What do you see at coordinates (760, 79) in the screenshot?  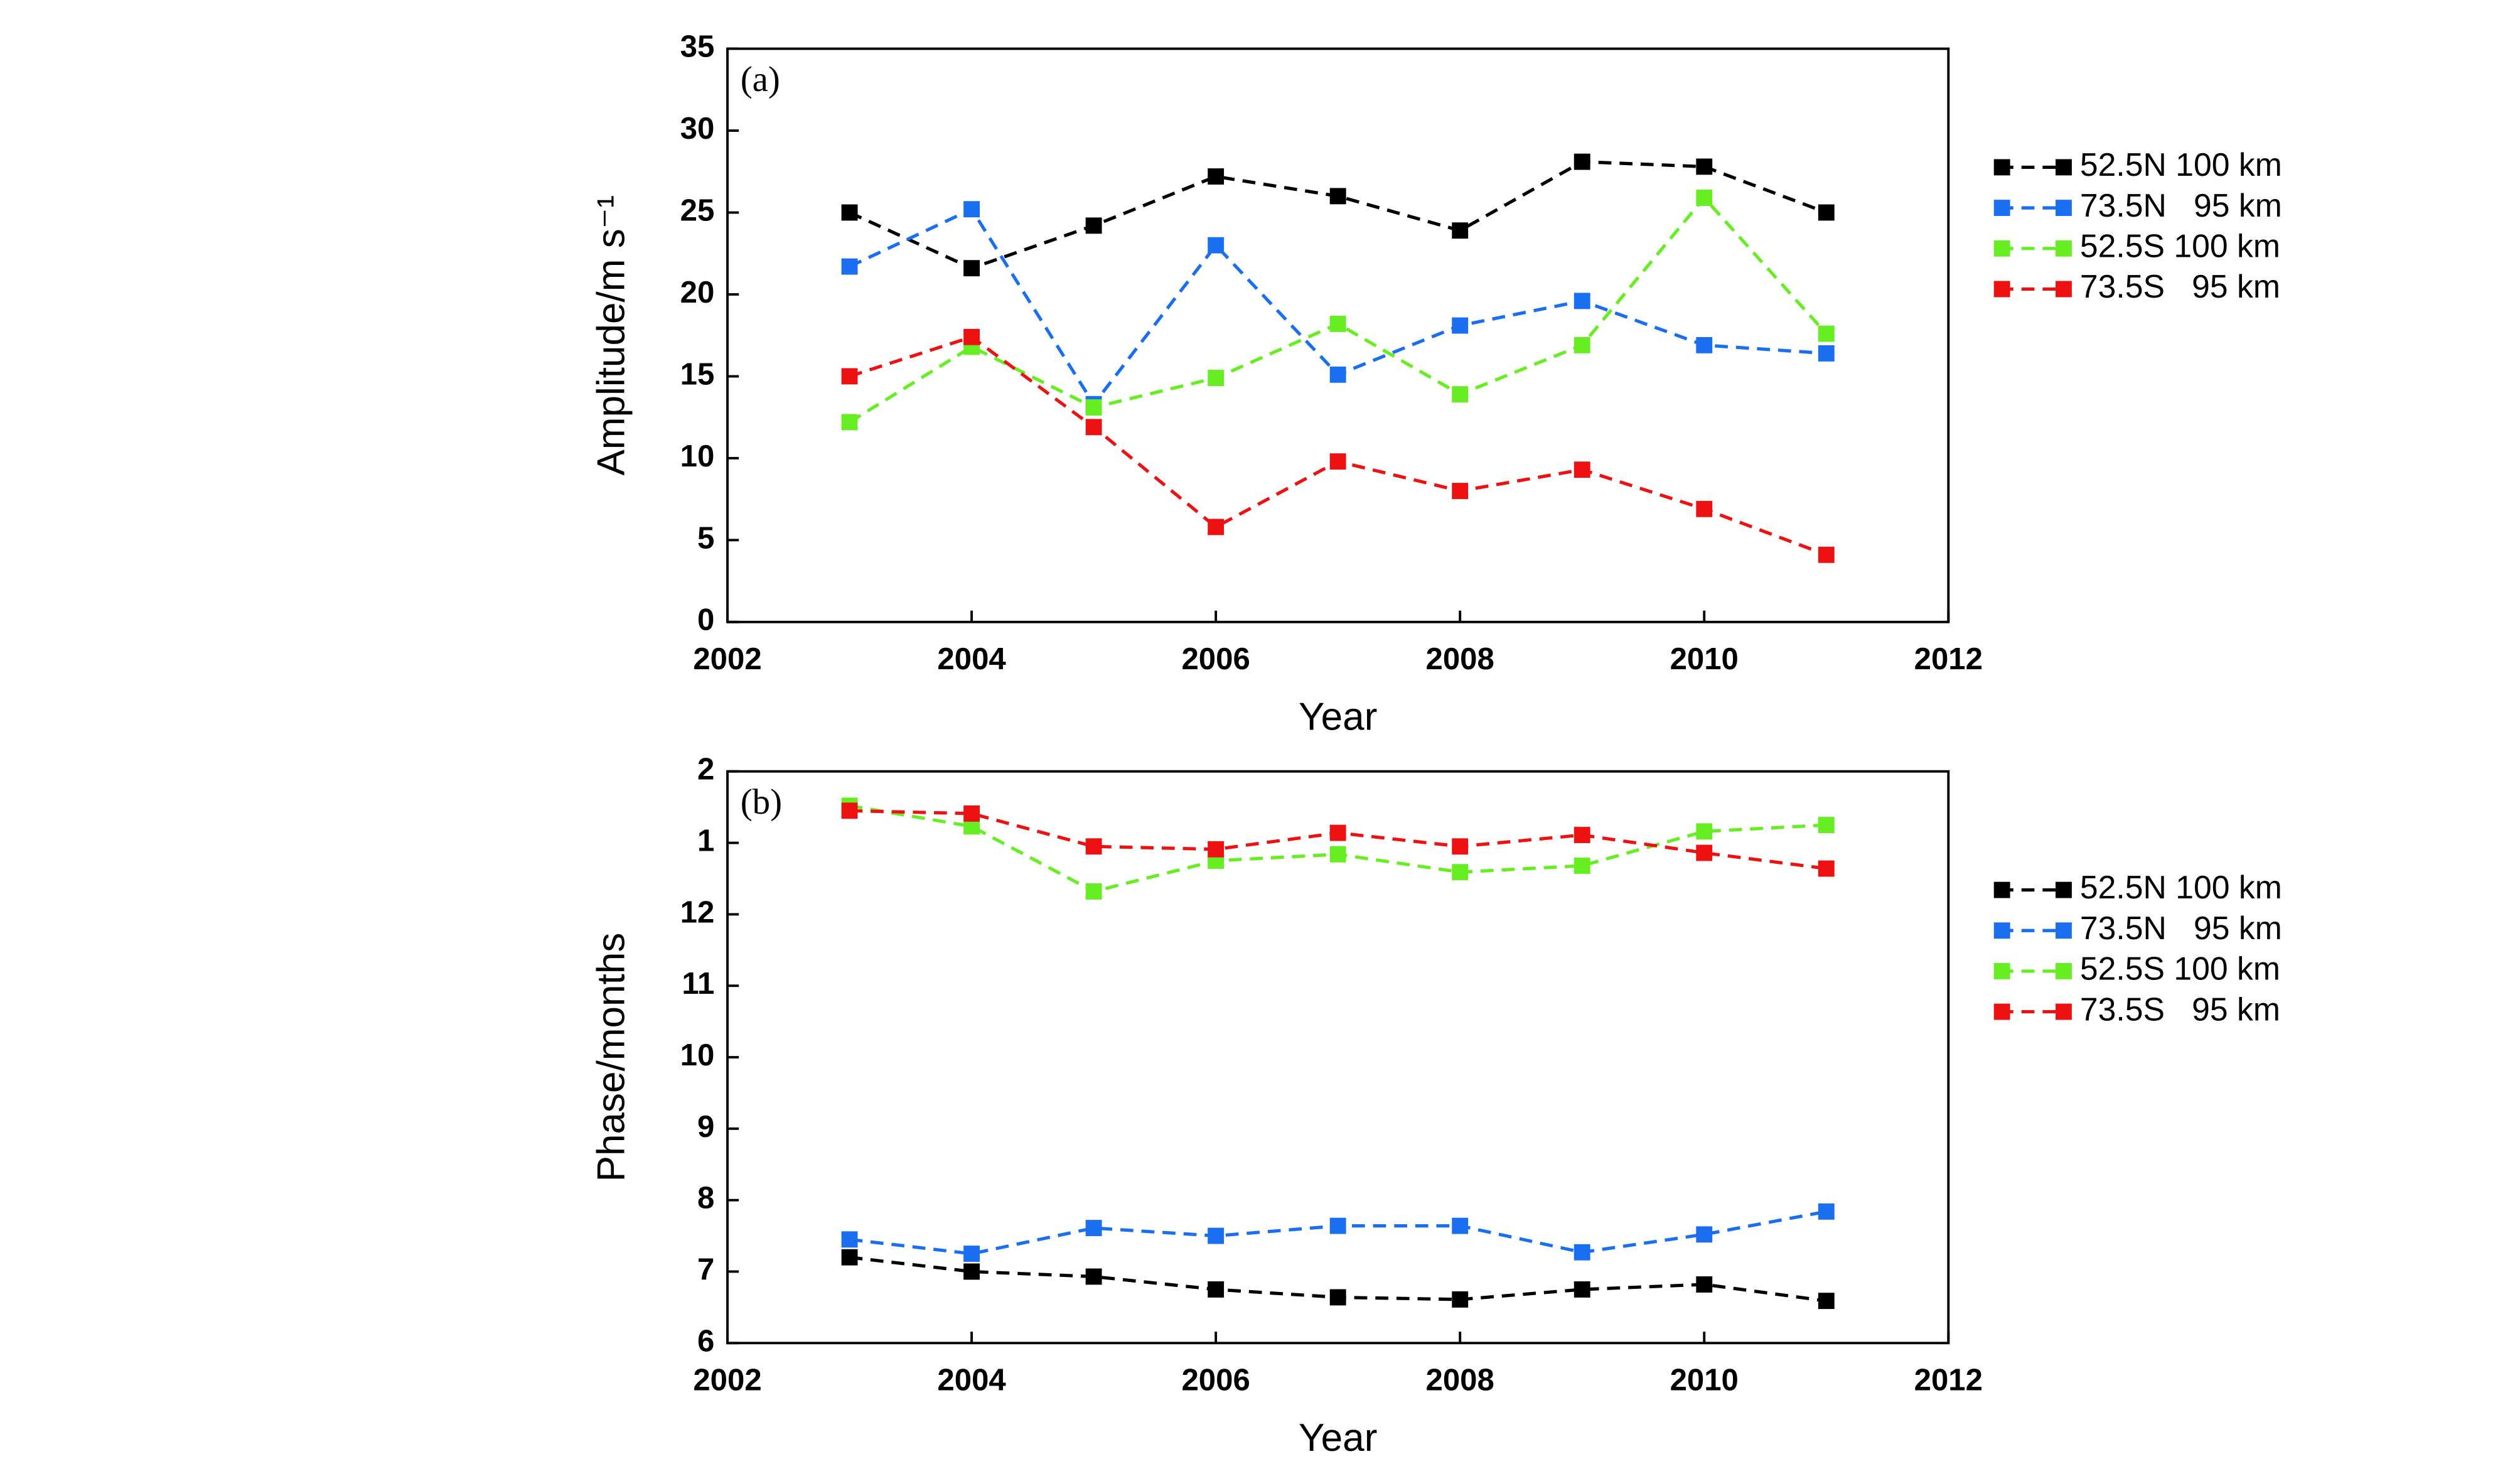 I see `panel-annotation: (a)` at bounding box center [760, 79].